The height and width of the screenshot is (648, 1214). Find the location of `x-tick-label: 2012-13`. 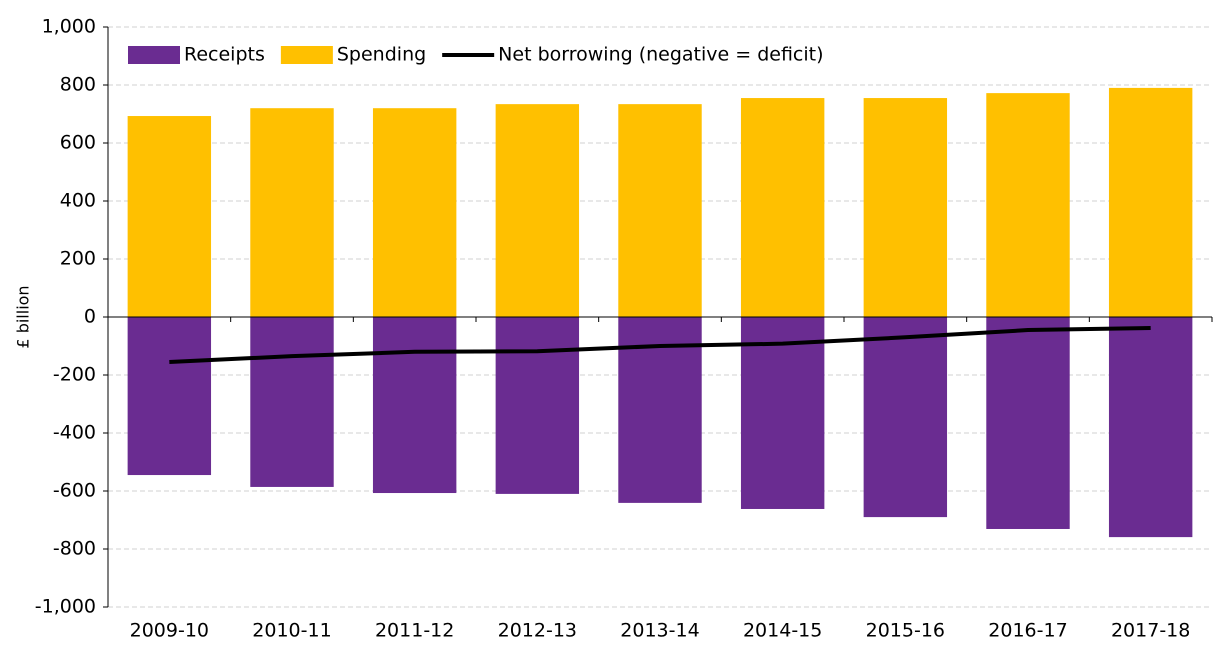

x-tick-label: 2012-13 is located at coordinates (537, 631).